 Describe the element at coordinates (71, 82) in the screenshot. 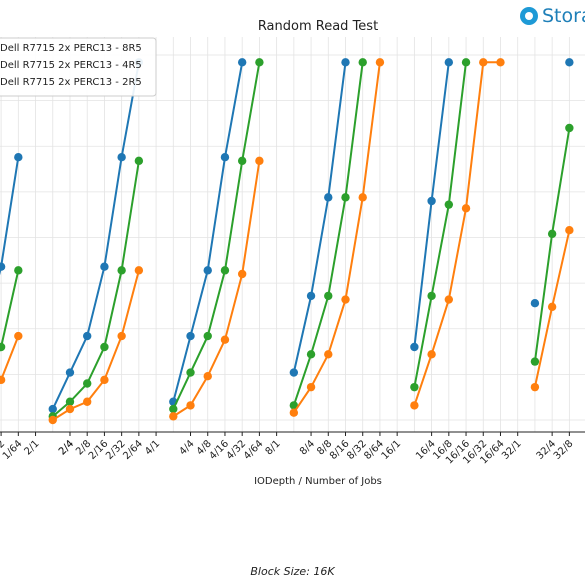

I see `legend-entry: Dell R7715 2x PERC13 - 2R5` at that location.